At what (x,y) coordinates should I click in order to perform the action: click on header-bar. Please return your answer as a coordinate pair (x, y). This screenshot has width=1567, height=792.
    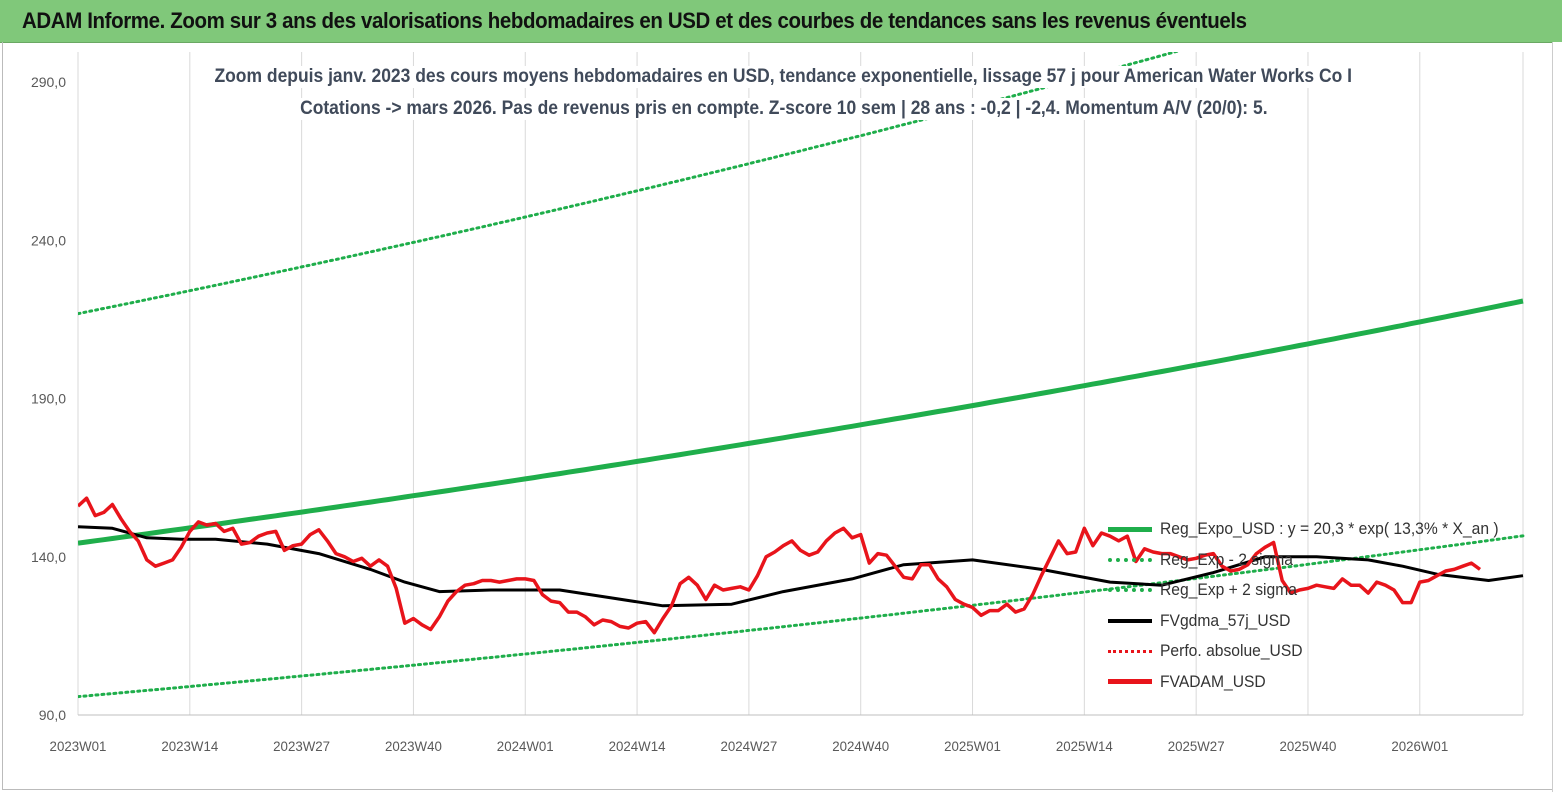
    Looking at the image, I should click on (781, 21).